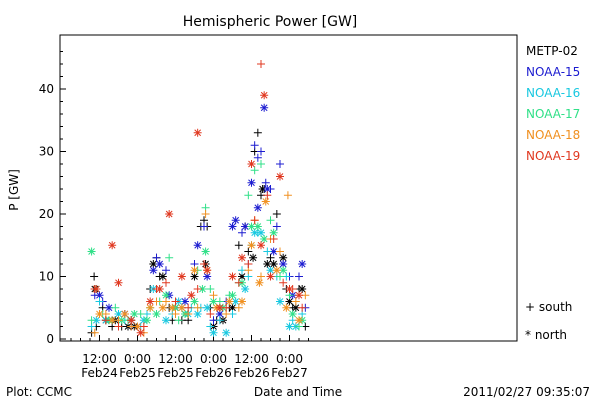 The image size is (600, 400). I want to click on marker-legend-entry: + south, so click(548, 307).